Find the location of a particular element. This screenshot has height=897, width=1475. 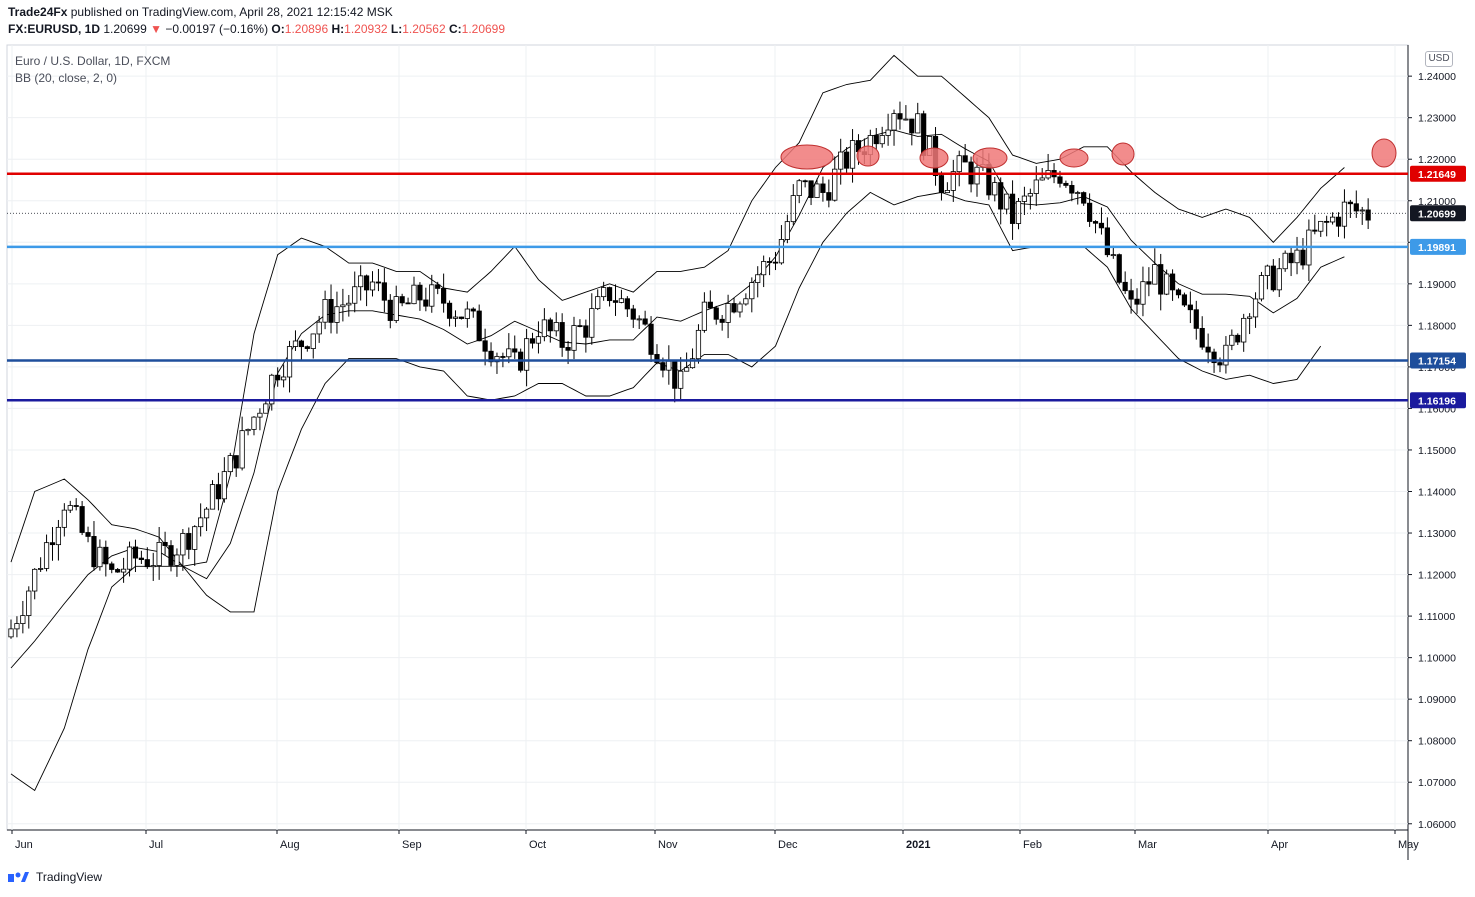

level-price-label: 1.17154 is located at coordinates (1437, 361).